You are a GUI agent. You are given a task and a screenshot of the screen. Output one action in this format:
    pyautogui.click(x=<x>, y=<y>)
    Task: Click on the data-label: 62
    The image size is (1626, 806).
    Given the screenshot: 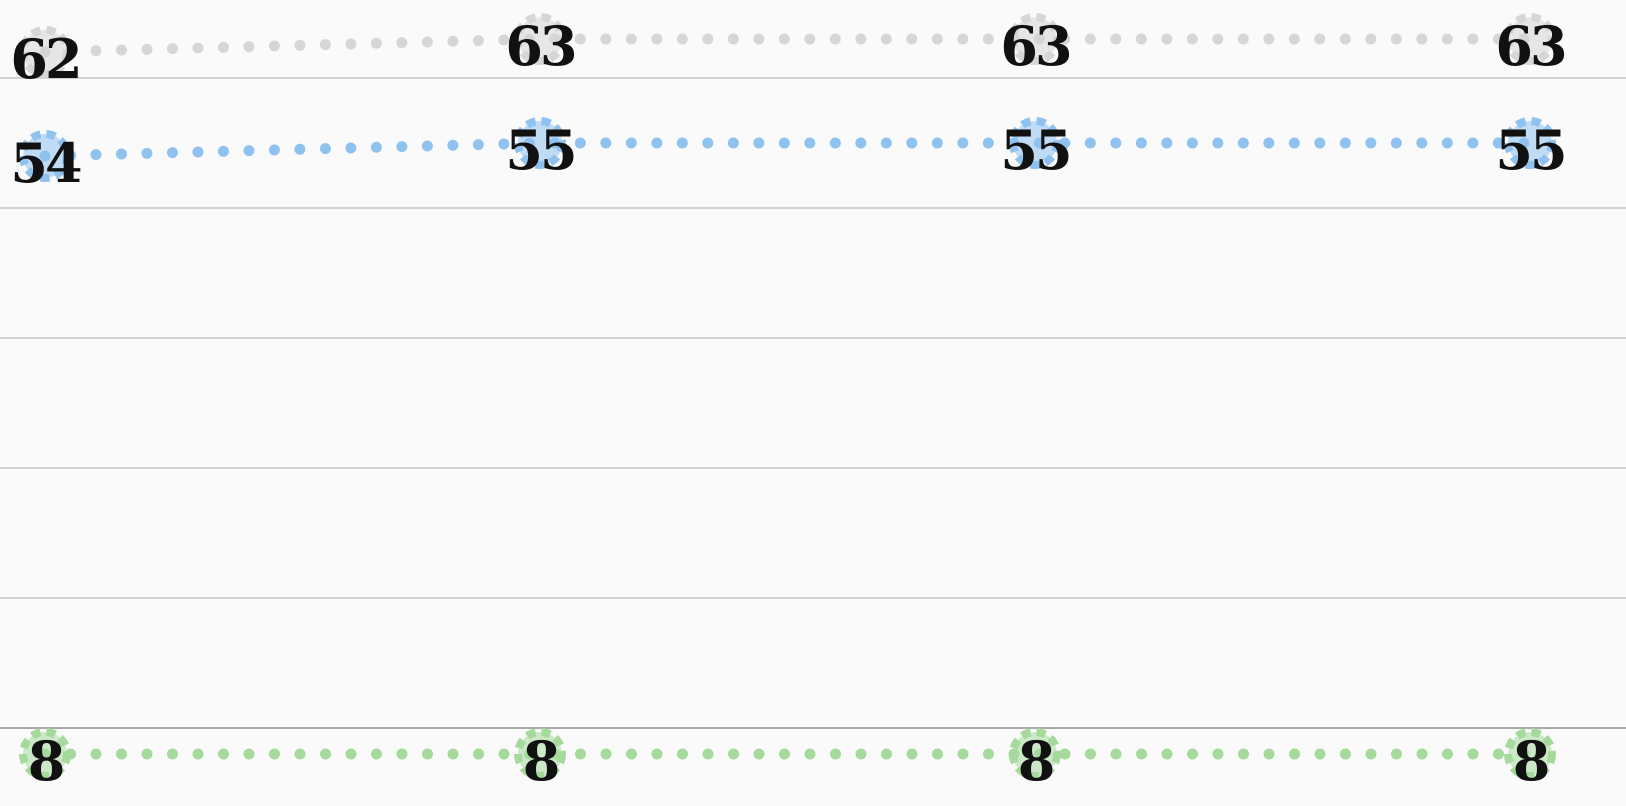 What is the action you would take?
    pyautogui.click(x=44, y=59)
    